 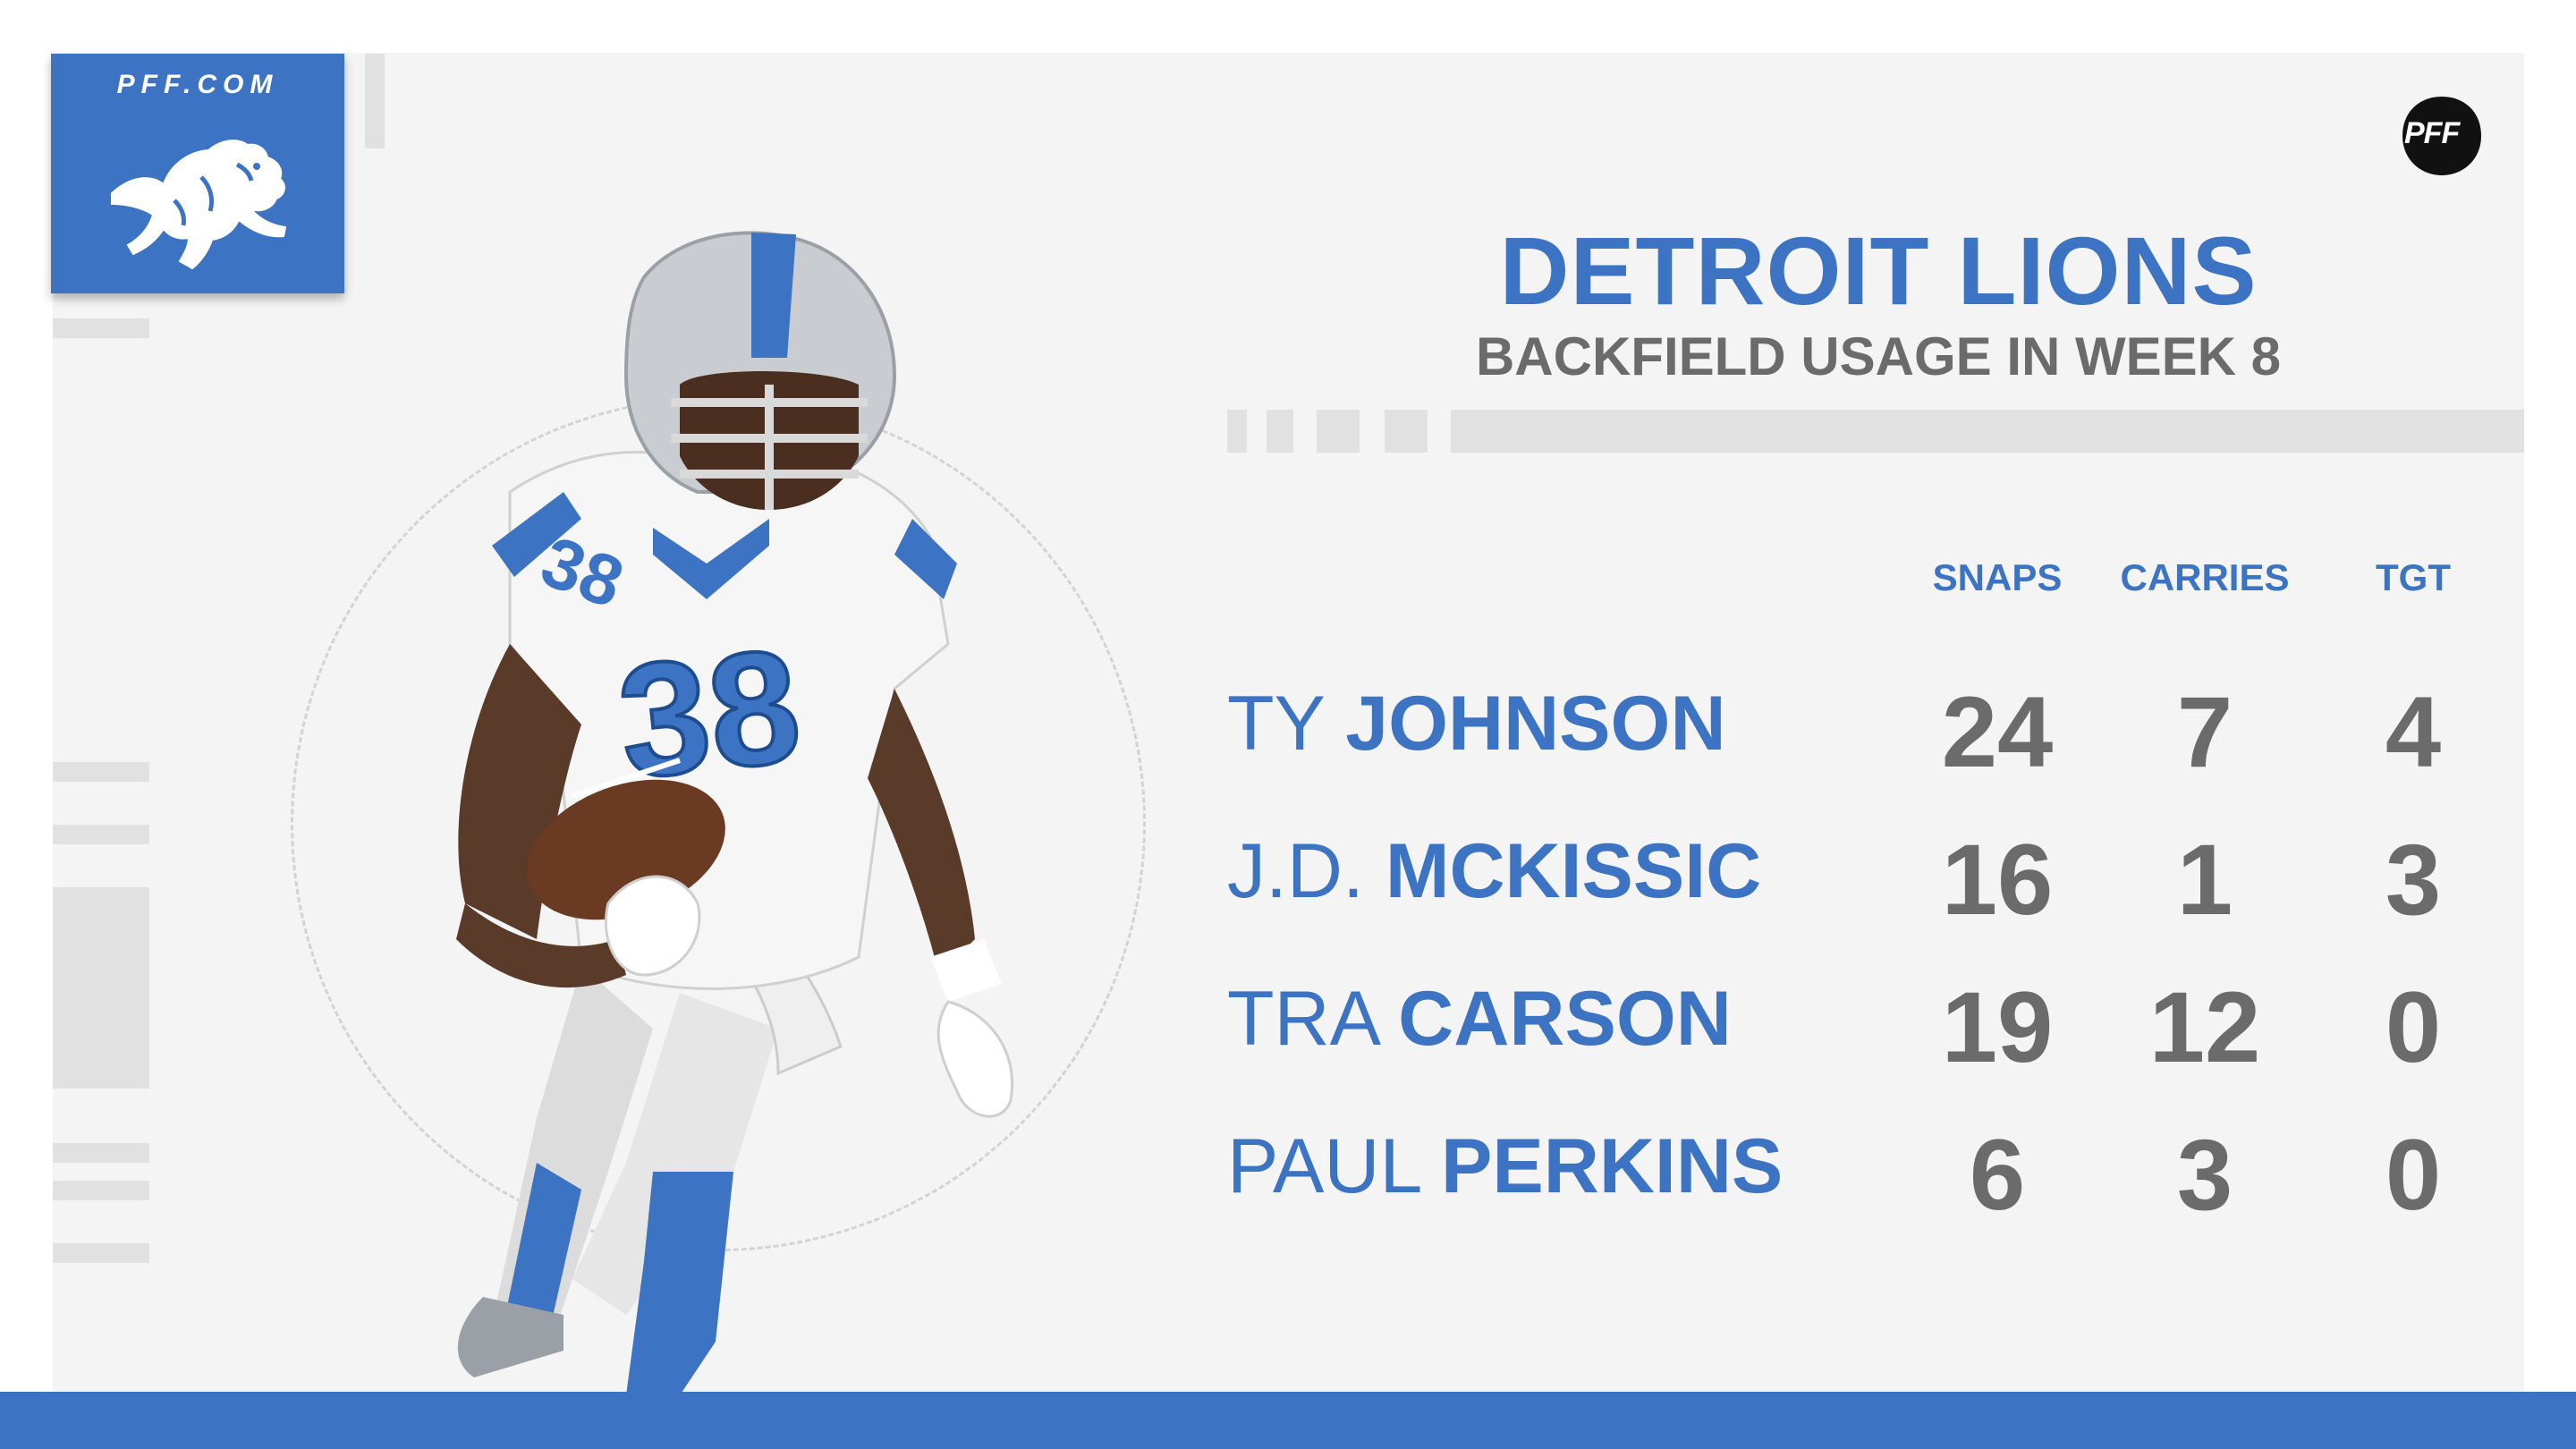 What do you see at coordinates (1878, 356) in the screenshot?
I see `page-subtitle: BACKFIELD USAGE IN WEEK 8` at bounding box center [1878, 356].